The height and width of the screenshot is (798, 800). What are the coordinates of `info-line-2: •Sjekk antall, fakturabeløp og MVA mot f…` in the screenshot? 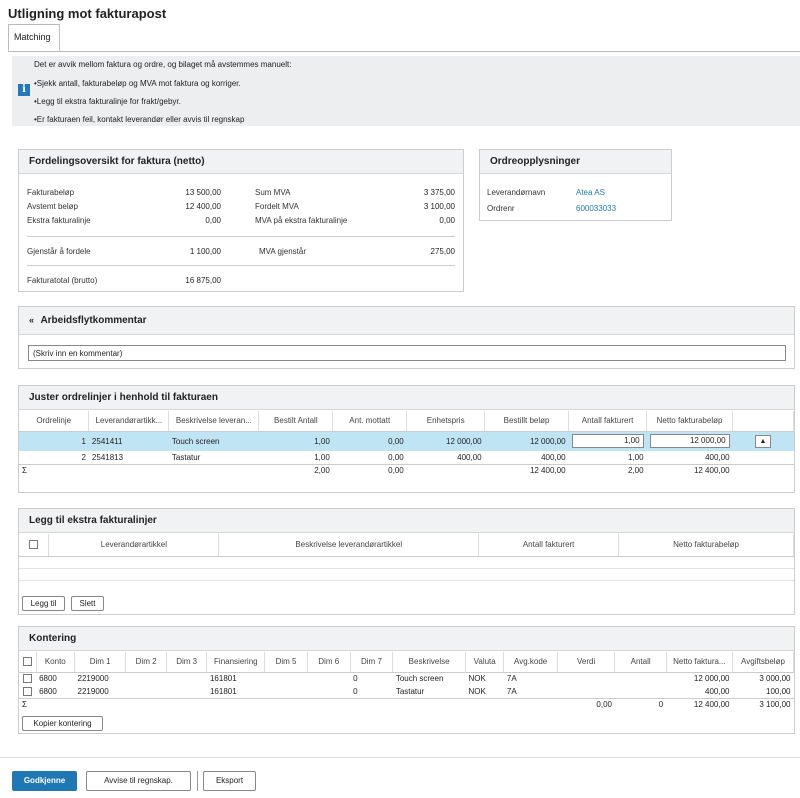 It's located at (137, 83).